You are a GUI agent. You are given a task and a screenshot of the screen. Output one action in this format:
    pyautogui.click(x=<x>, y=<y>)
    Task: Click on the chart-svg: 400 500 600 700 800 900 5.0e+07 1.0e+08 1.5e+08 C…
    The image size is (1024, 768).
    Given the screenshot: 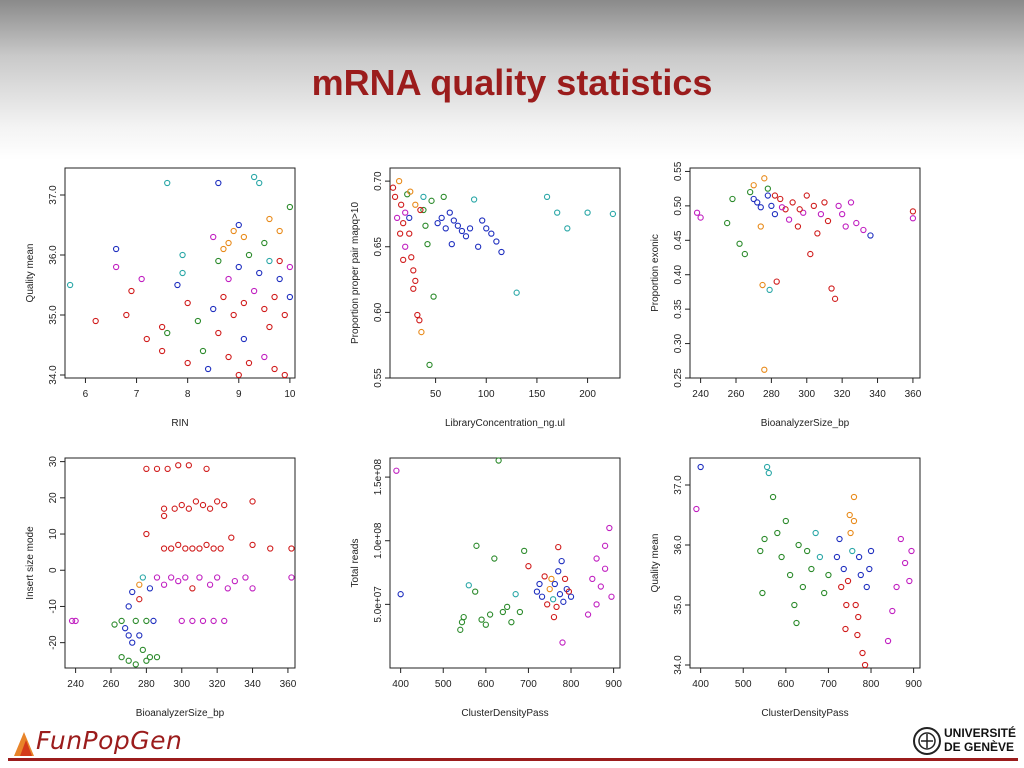 What is the action you would take?
    pyautogui.click(x=486, y=588)
    